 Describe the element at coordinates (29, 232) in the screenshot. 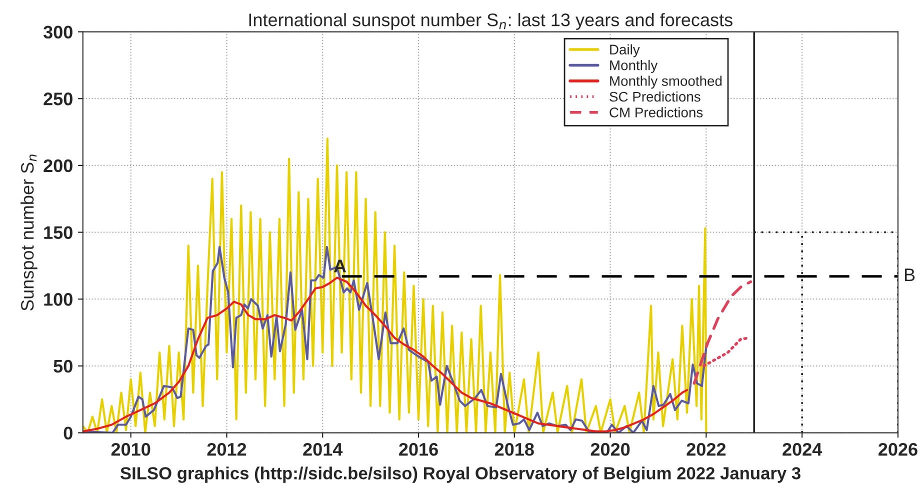

I see `y-axis-title: Sunspot number S$_{n}$` at that location.